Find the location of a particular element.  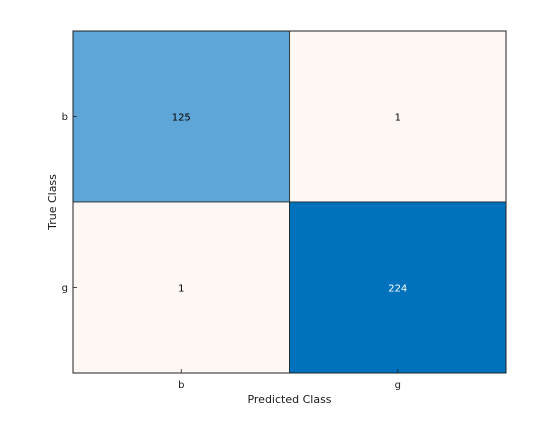

cell-value-g-b: 1 is located at coordinates (181, 289).